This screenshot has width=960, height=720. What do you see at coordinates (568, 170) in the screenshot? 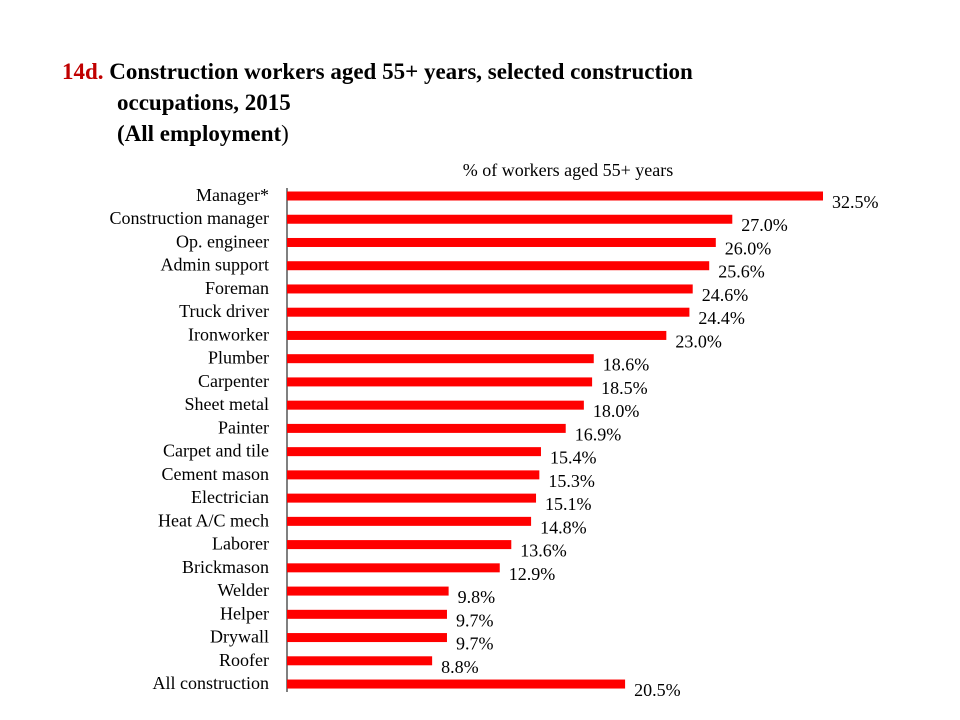
I see `x-axis-label: % of workers aged 55+ years` at bounding box center [568, 170].